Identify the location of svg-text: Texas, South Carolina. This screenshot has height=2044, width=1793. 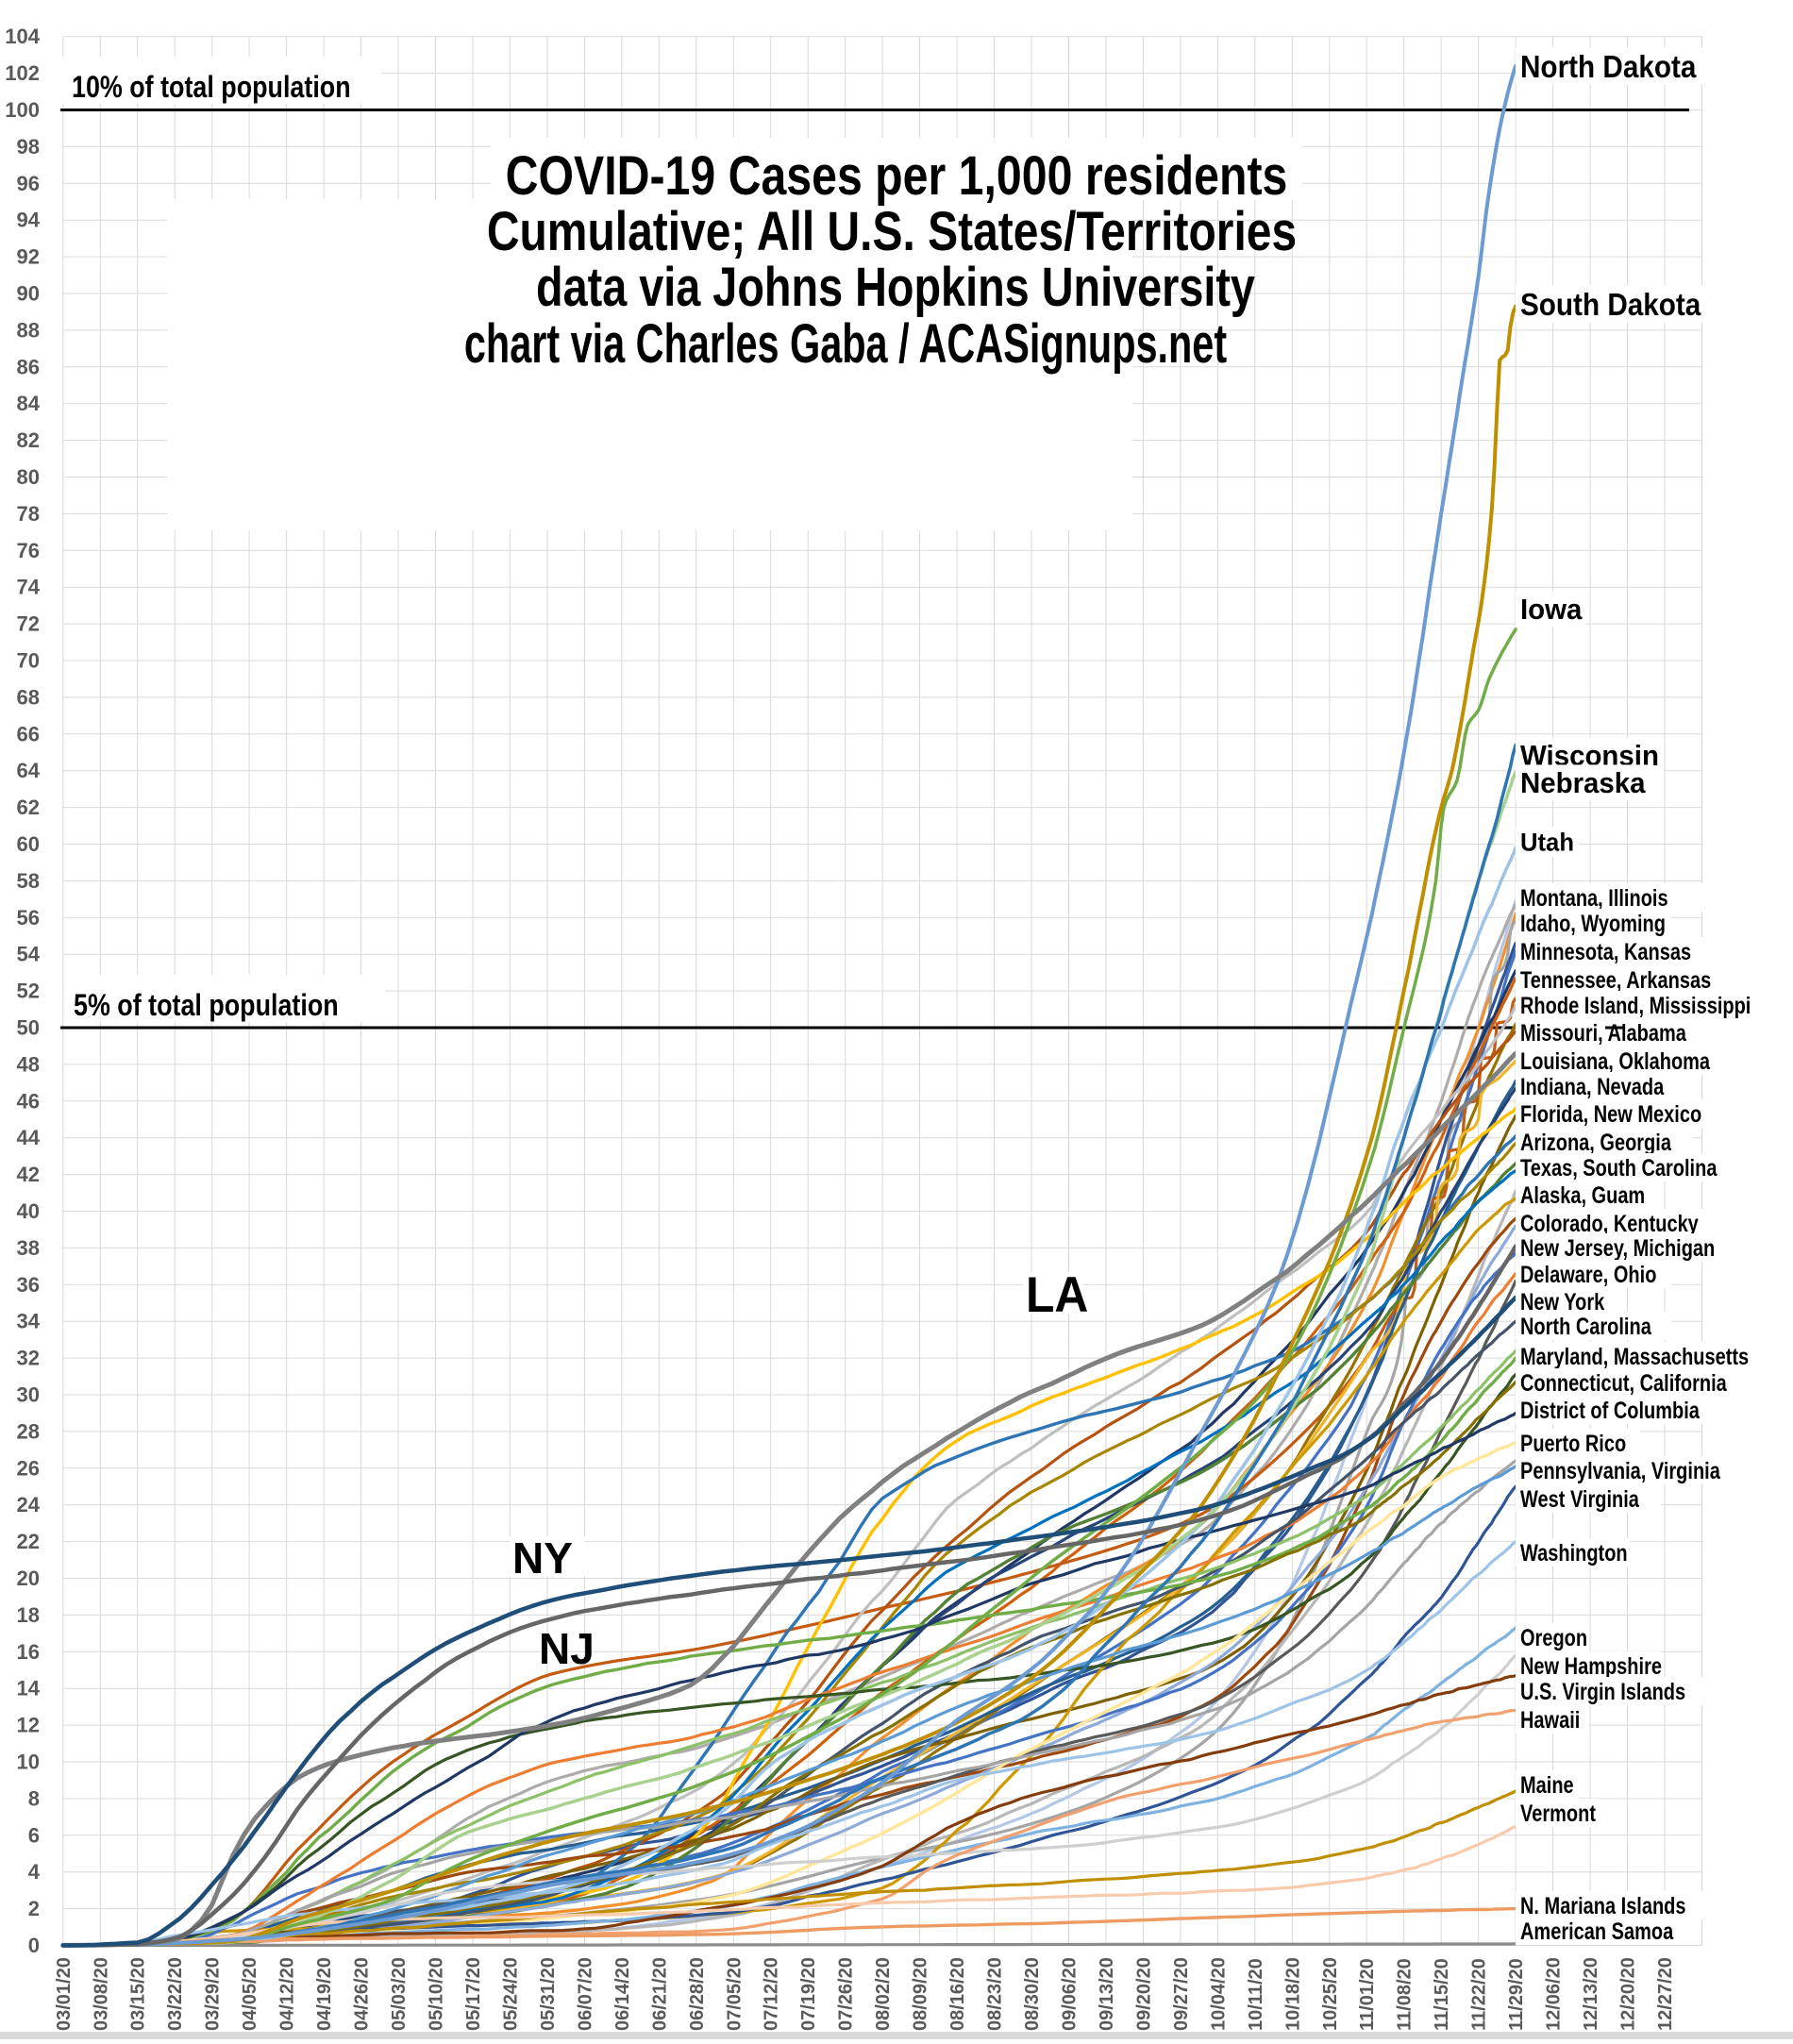
(1619, 1168).